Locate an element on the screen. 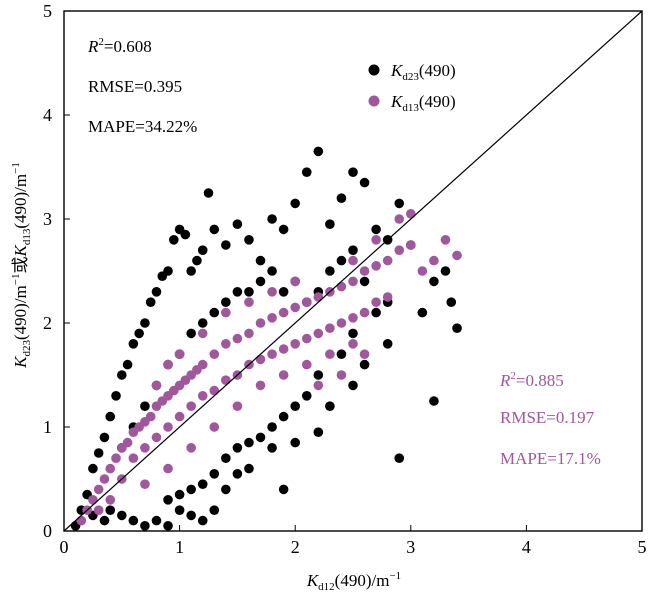 Image resolution: width=650 pixels, height=596 pixels. x-tick-label: 2 is located at coordinates (295, 547).